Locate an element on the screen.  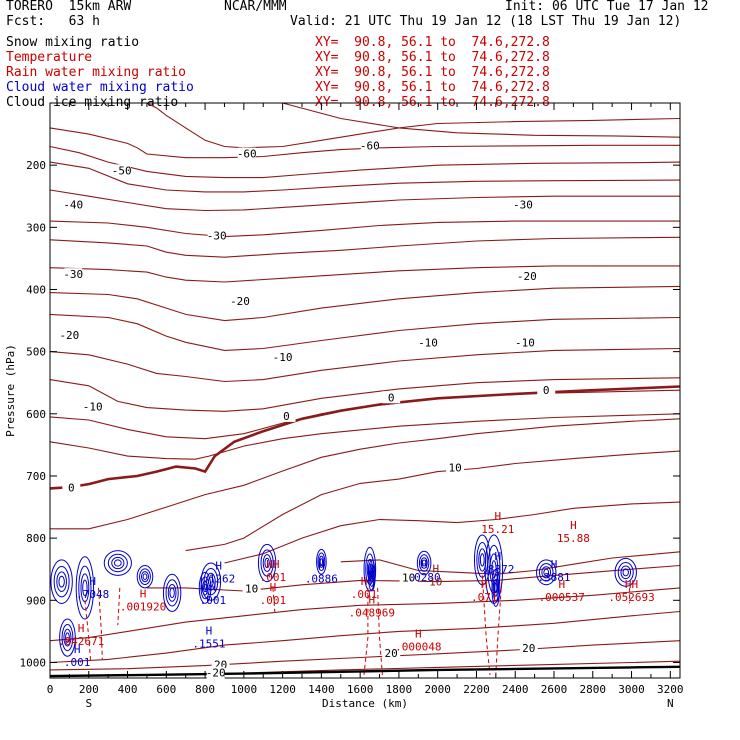
max-value-label: .0886 is located at coordinates (321, 578).